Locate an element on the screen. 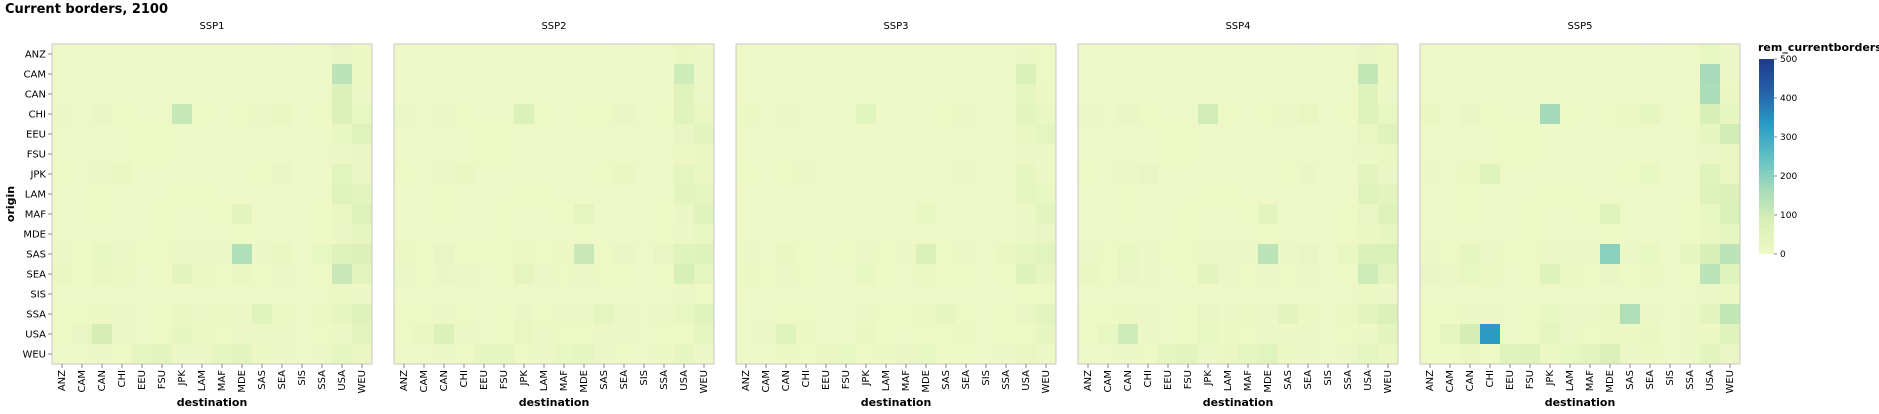 The width and height of the screenshot is (1879, 414). x-tick-label: MAF is located at coordinates (564, 380).